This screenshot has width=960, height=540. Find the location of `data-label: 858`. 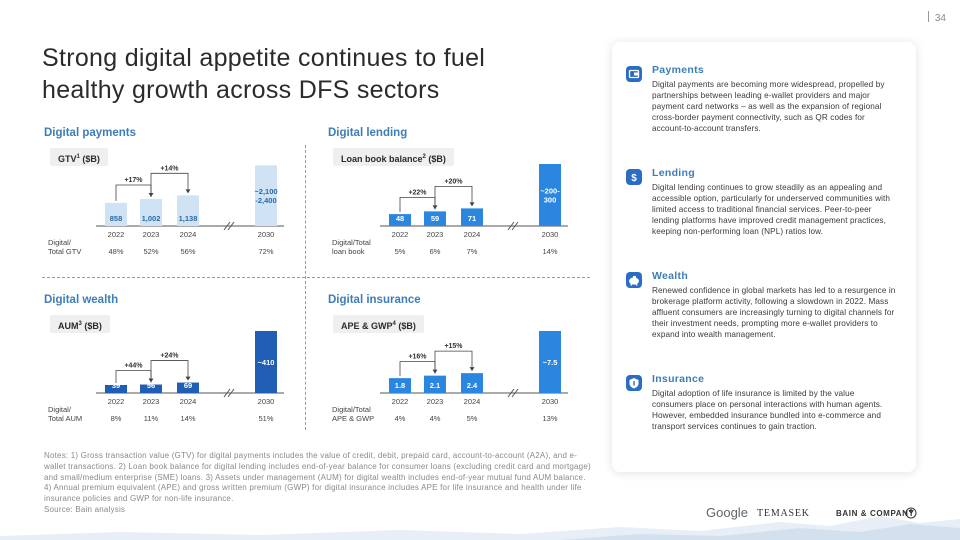

data-label: 858 is located at coordinates (116, 218).